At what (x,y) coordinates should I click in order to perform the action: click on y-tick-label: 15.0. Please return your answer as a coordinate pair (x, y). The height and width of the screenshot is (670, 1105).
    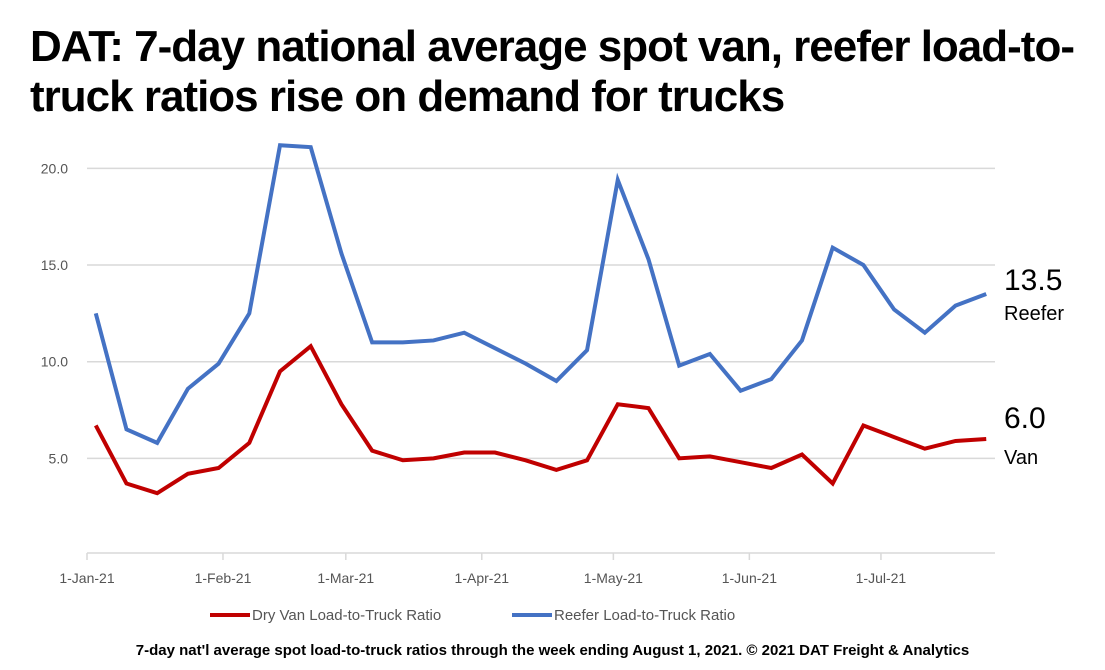
    Looking at the image, I should click on (54, 265).